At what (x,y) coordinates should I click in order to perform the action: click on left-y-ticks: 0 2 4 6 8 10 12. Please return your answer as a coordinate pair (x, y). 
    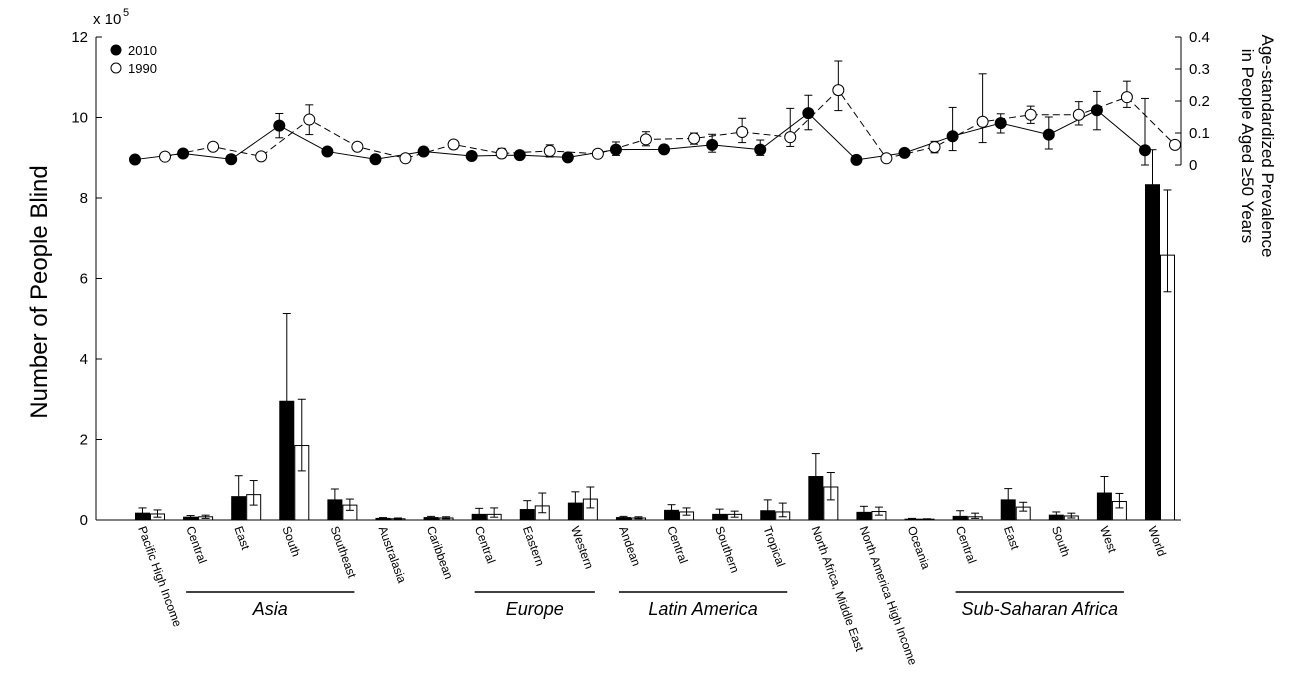
    Looking at the image, I should click on (86, 279).